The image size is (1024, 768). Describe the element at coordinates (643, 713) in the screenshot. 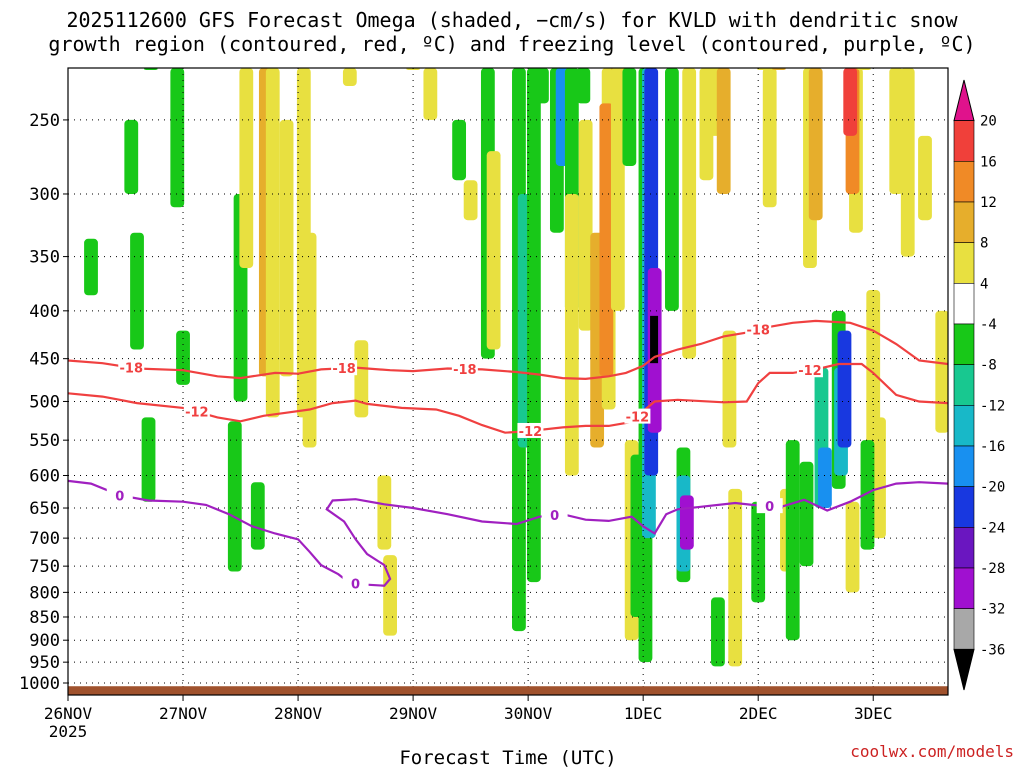

I see `x-tick-label: 1DEC` at that location.